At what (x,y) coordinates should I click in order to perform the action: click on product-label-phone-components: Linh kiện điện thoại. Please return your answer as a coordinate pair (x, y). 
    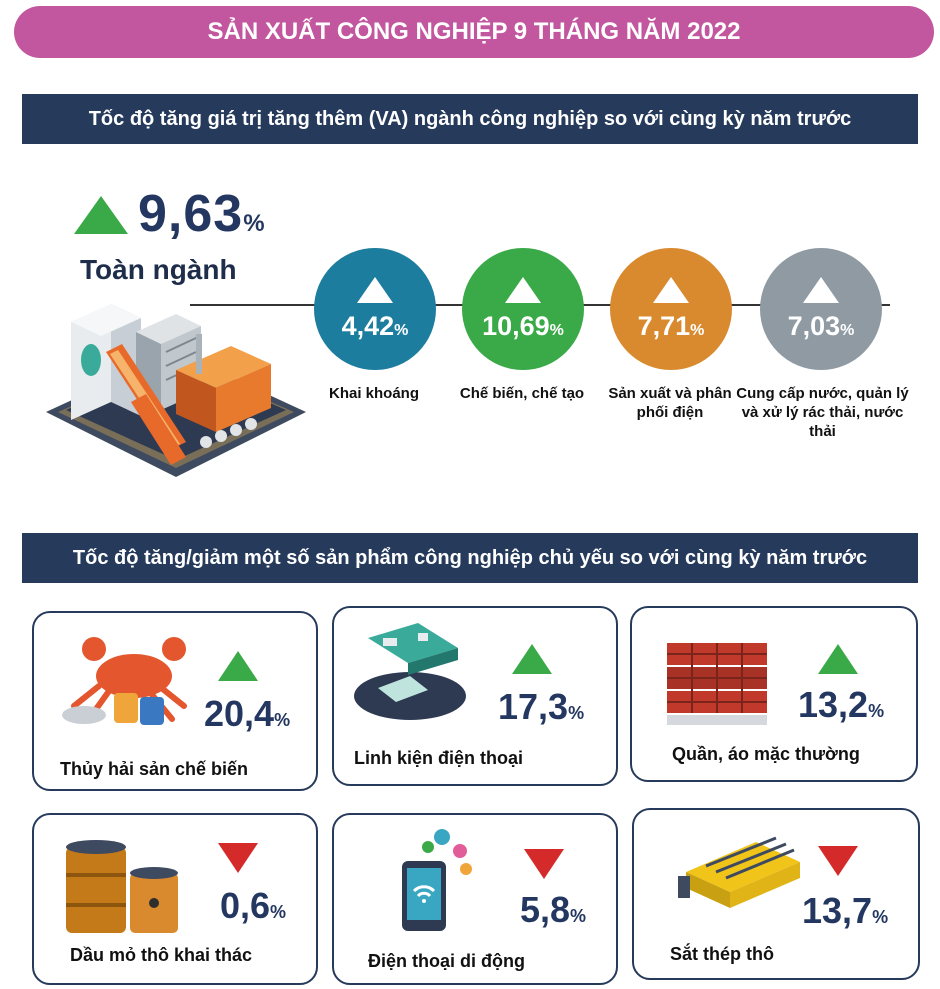
    Looking at the image, I should click on (439, 758).